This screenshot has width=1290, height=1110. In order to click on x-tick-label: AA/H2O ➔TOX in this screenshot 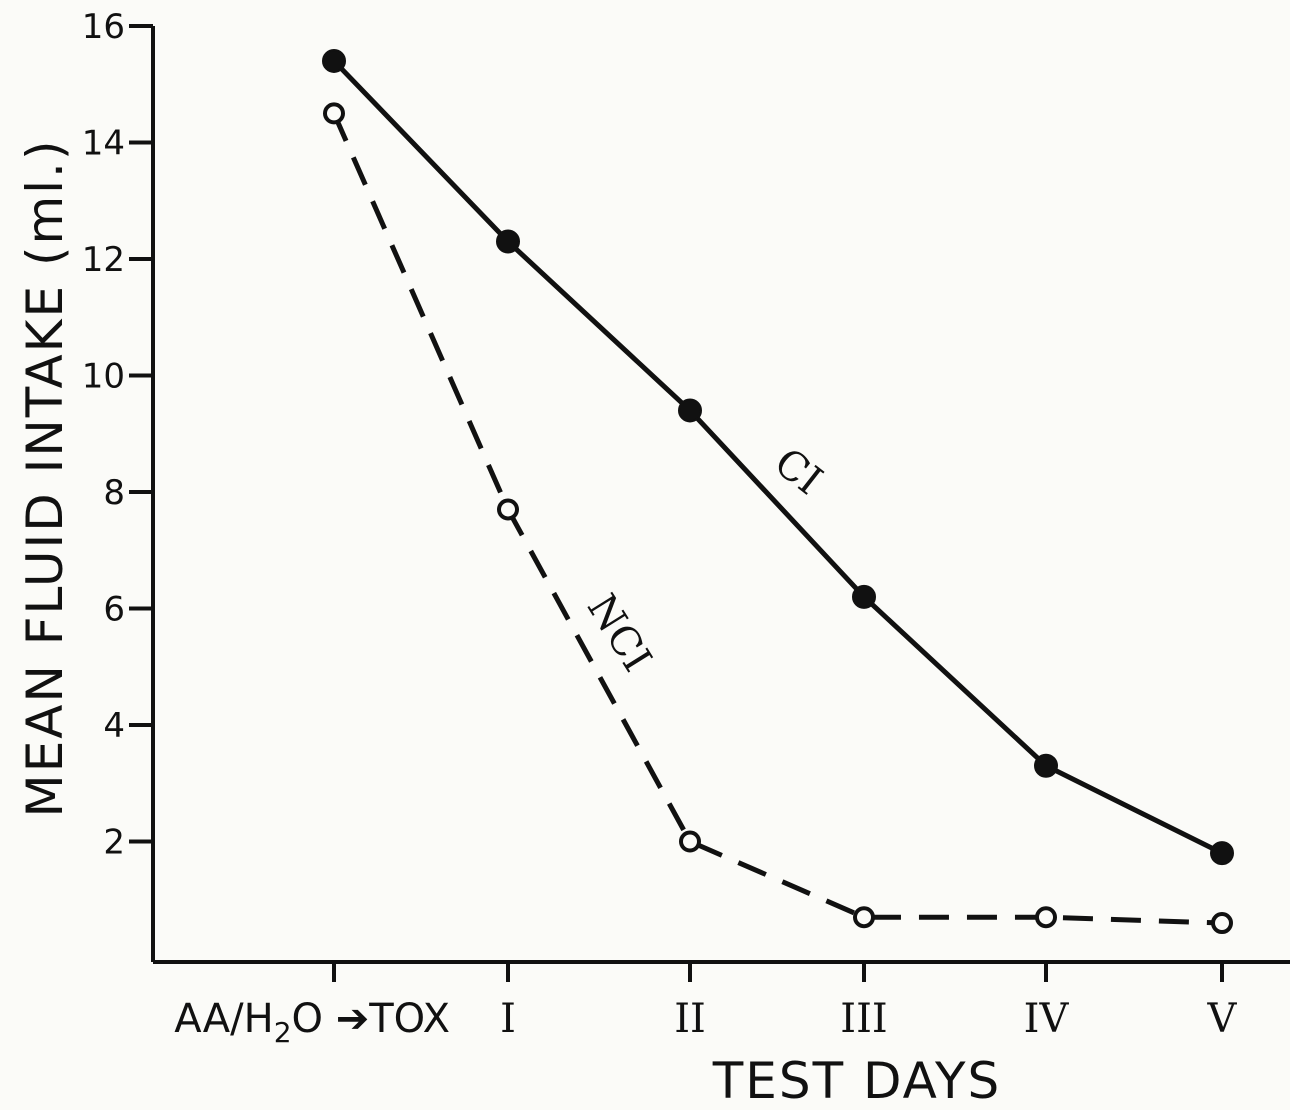, I will do `click(312, 1022)`.